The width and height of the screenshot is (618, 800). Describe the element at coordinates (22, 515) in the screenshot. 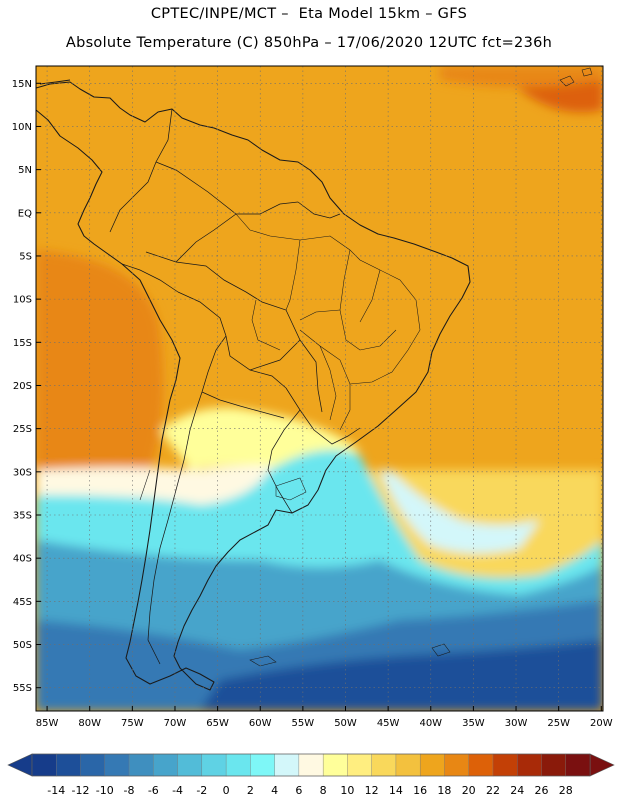

I see `lat-label: 35S` at that location.